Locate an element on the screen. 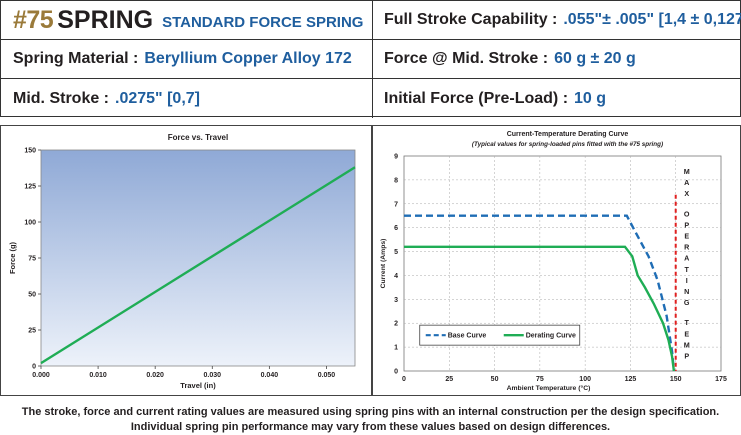 This screenshot has width=741, height=435. x-tick-label: 150 is located at coordinates (676, 379).